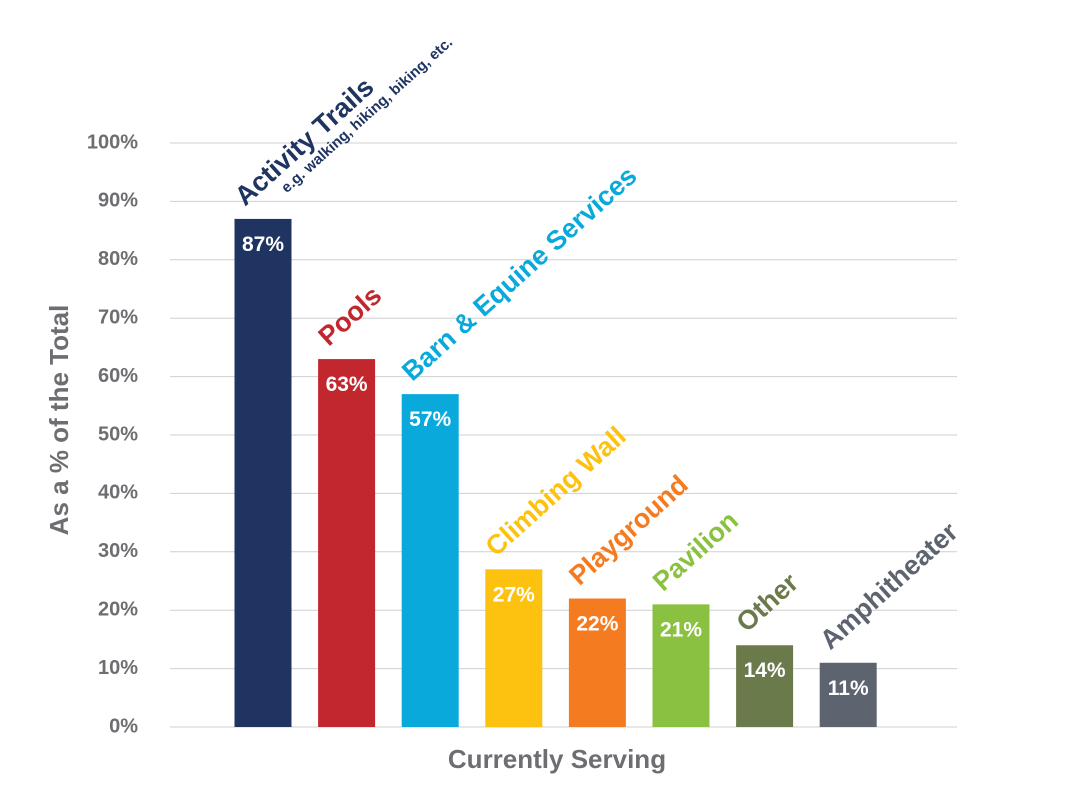 The width and height of the screenshot is (1069, 786). I want to click on annotation: e.g. walking, hiking, biking, etc., so click(367, 115).